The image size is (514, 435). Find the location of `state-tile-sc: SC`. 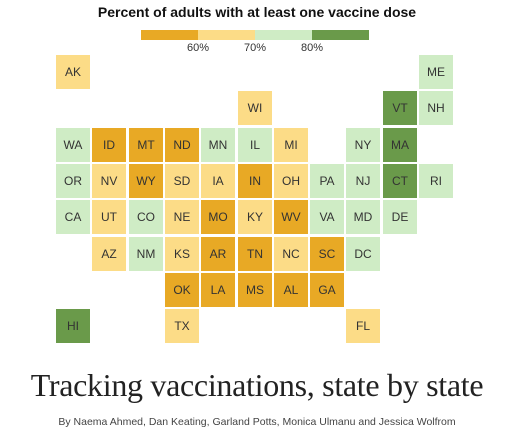

state-tile-sc: SC is located at coordinates (327, 254).